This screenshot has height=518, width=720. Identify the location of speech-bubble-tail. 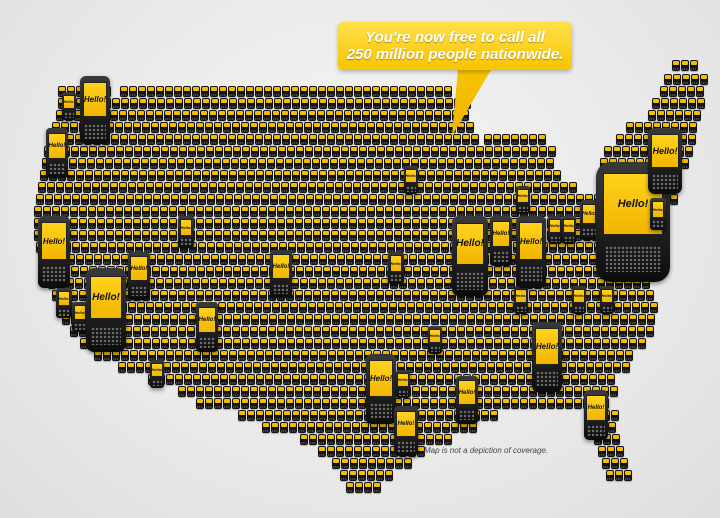
(472, 102).